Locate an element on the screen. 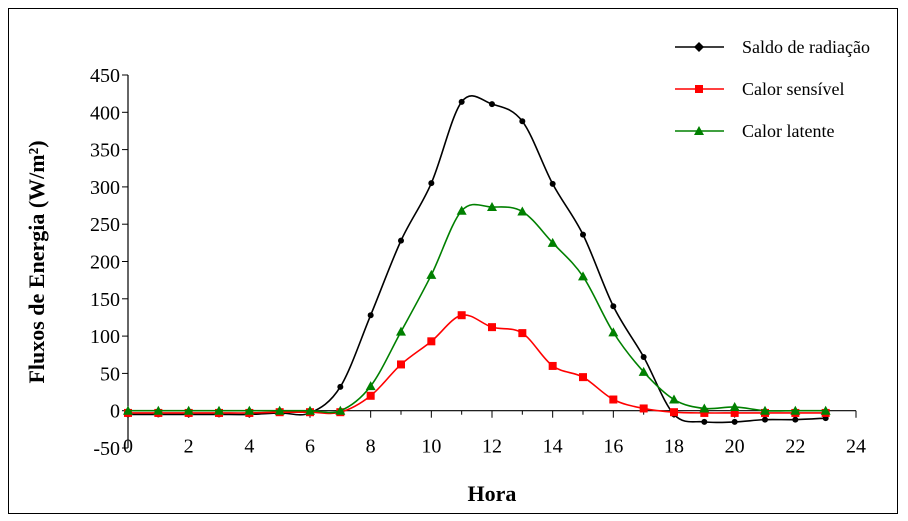 This screenshot has width=908, height=521. x-tick-label: 0 is located at coordinates (128, 447).